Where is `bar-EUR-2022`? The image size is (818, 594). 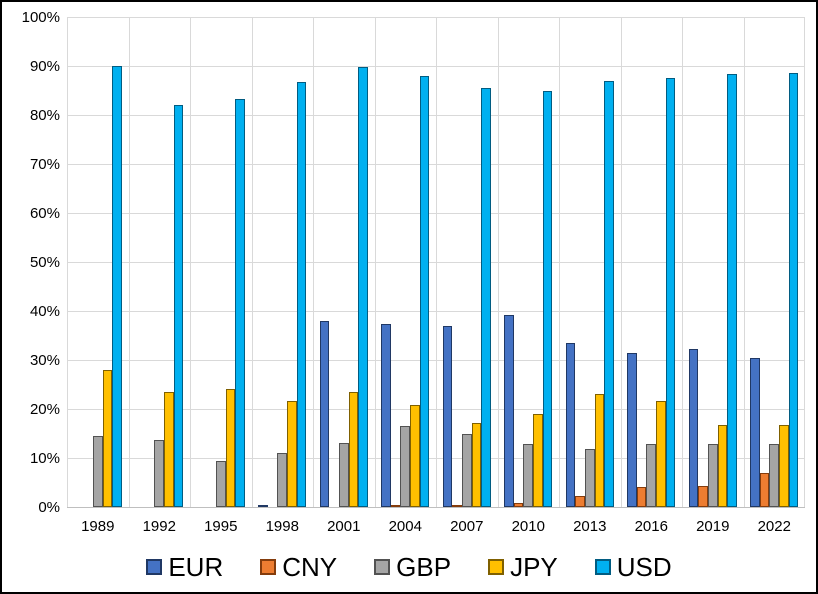 bar-EUR-2022 is located at coordinates (755, 432).